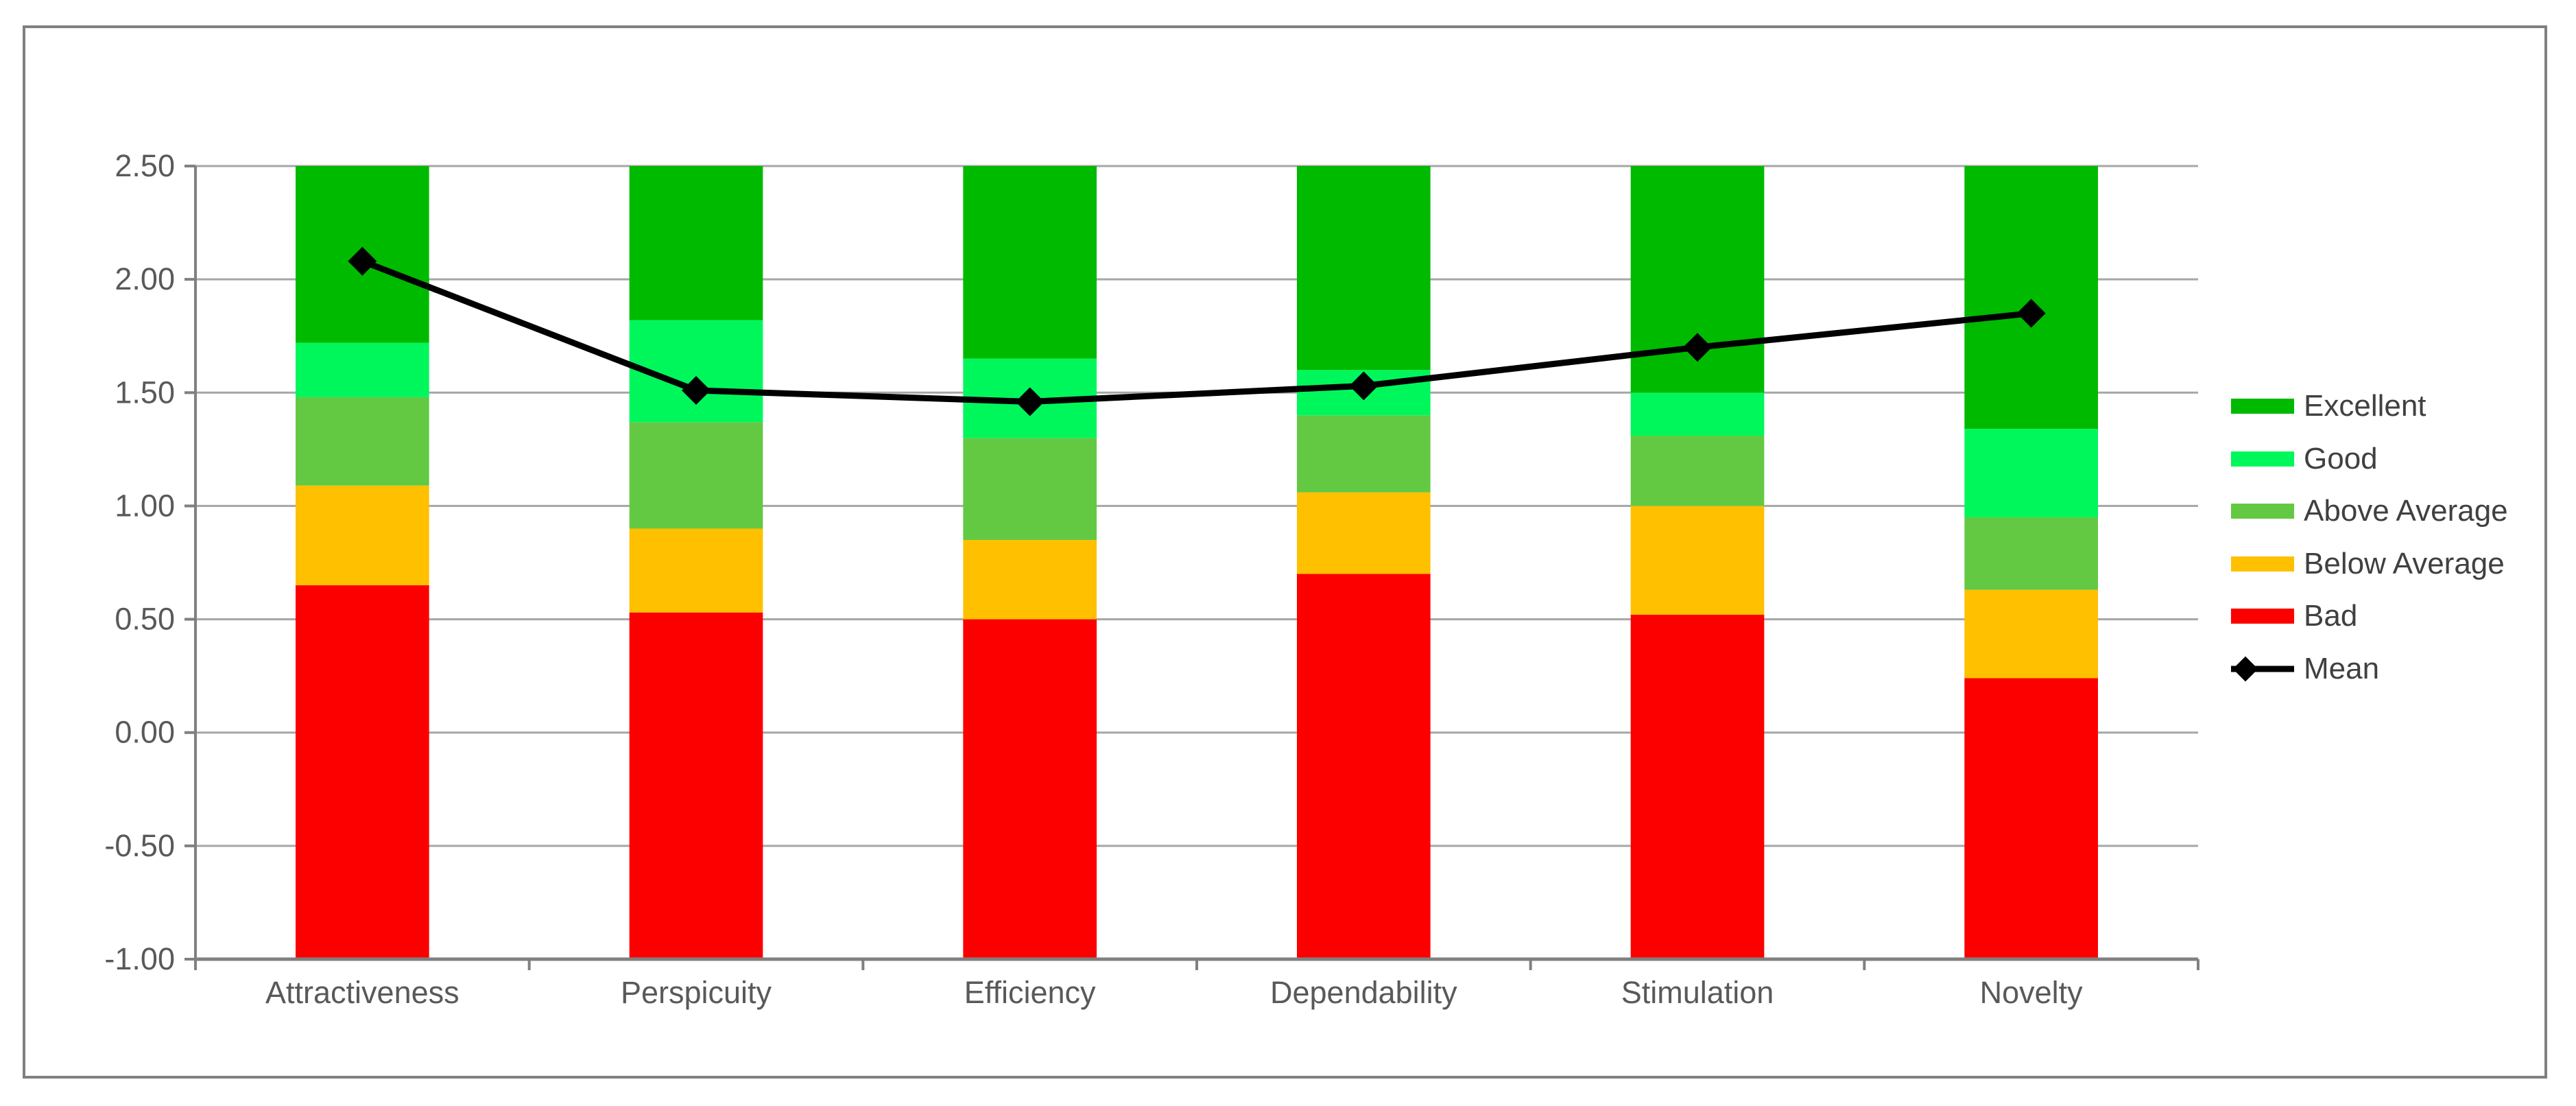  Describe the element at coordinates (2031, 818) in the screenshot. I see `bar-segment-bad-novelty` at that location.